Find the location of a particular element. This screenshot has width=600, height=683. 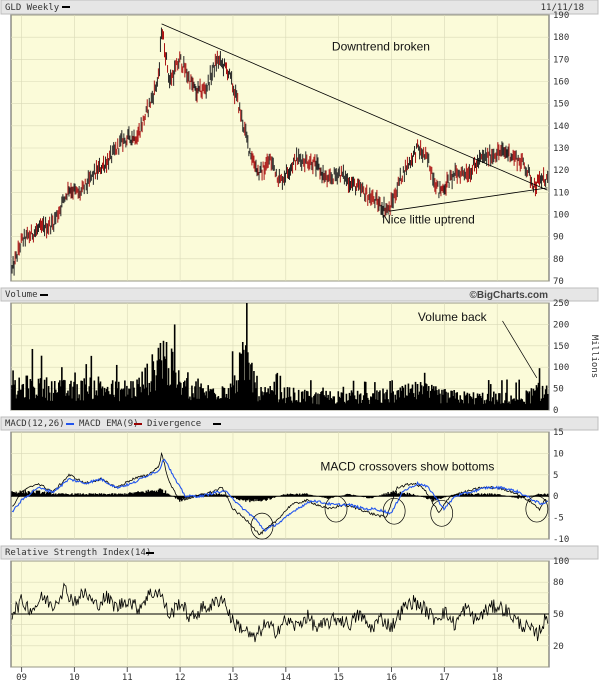

volume-title: Volume is located at coordinates (21, 295).